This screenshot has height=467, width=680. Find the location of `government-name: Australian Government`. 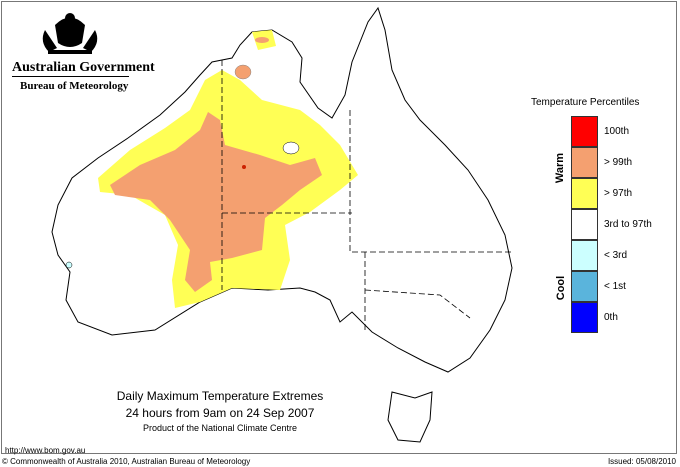

government-name: Australian Government is located at coordinates (83, 67).